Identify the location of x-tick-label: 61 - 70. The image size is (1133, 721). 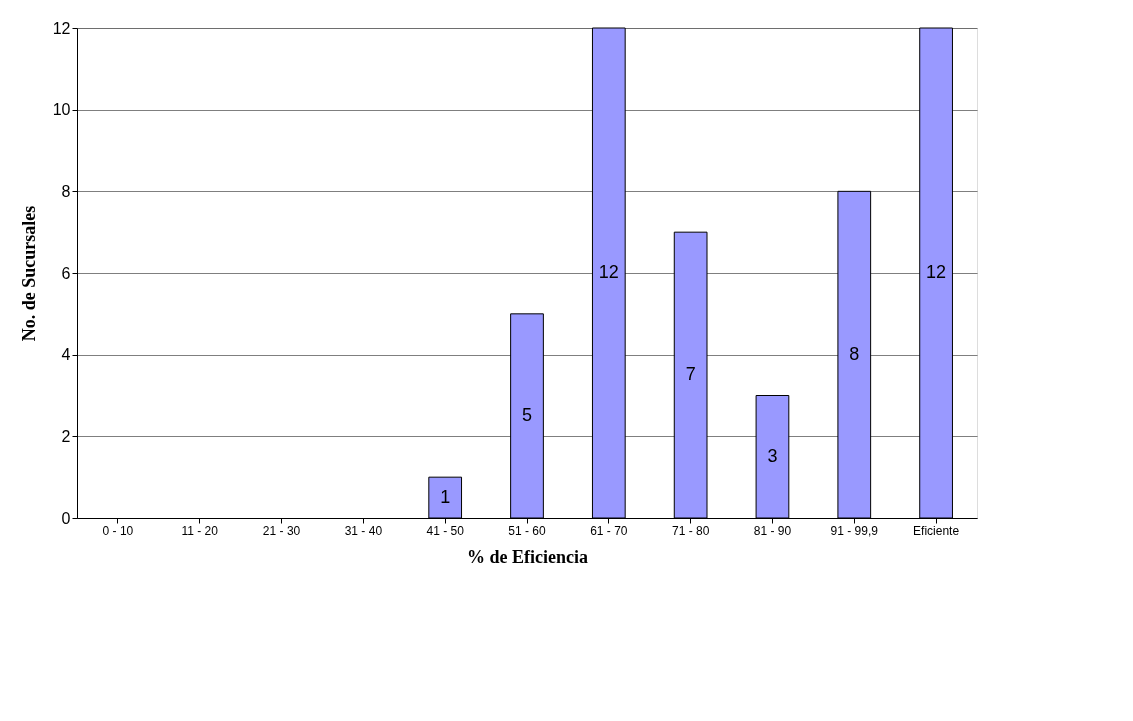
(609, 530).